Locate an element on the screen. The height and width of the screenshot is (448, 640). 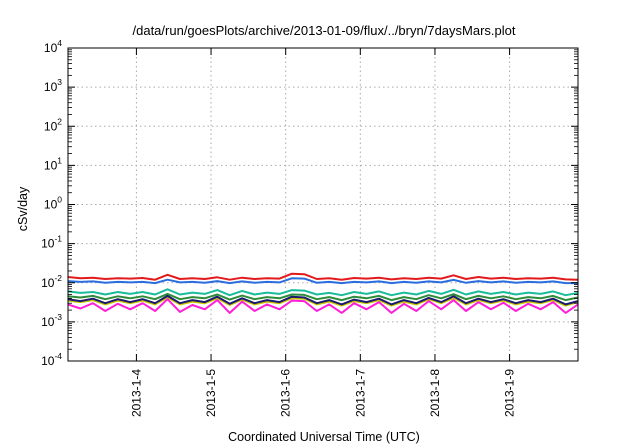
y-tick-exponent: -3 is located at coordinates (58, 317).